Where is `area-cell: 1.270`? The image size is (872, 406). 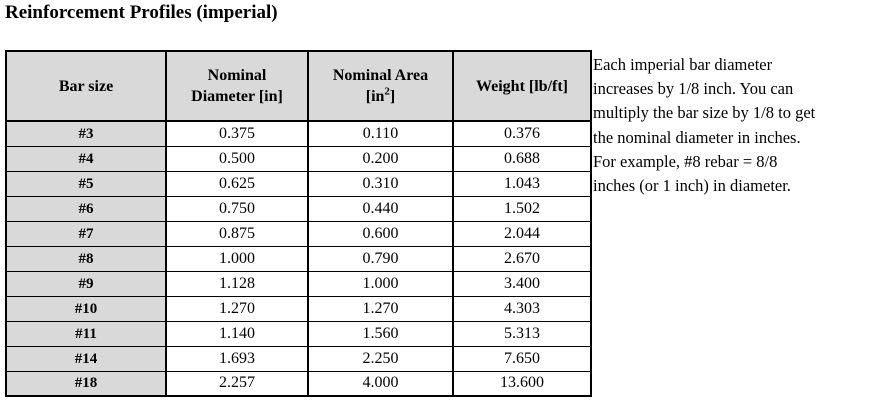
area-cell: 1.270 is located at coordinates (380, 308).